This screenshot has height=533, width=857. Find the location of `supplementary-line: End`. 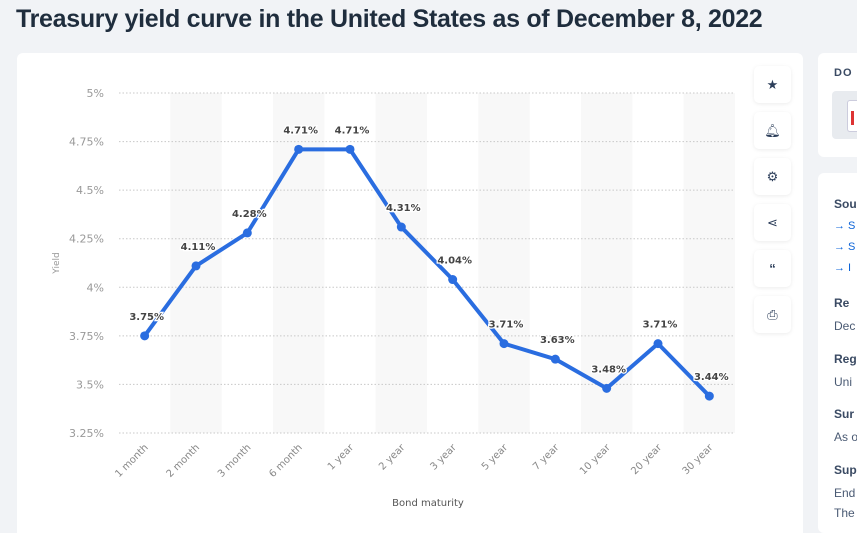

supplementary-line: End is located at coordinates (845, 493).